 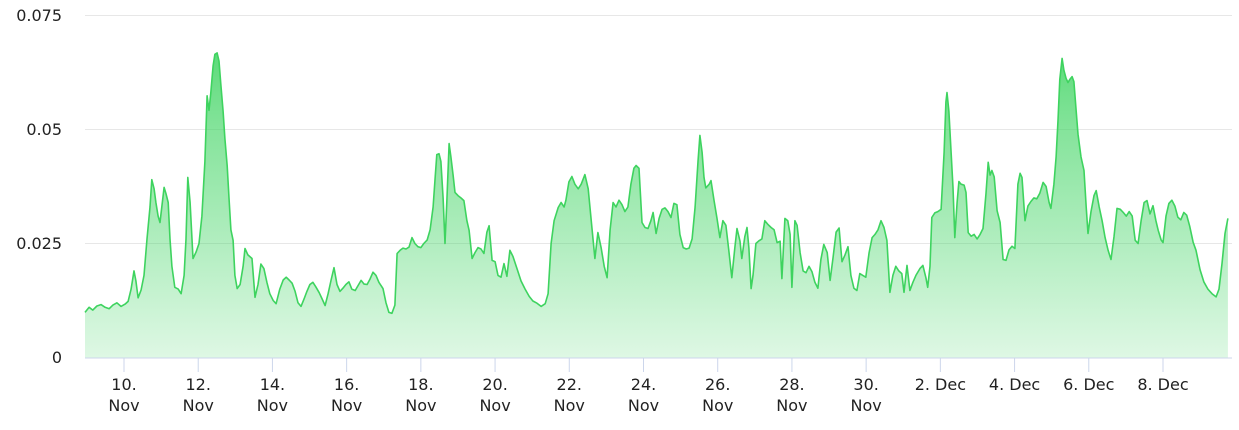 What do you see at coordinates (39, 243) in the screenshot?
I see `y-axis-label: 0.025` at bounding box center [39, 243].